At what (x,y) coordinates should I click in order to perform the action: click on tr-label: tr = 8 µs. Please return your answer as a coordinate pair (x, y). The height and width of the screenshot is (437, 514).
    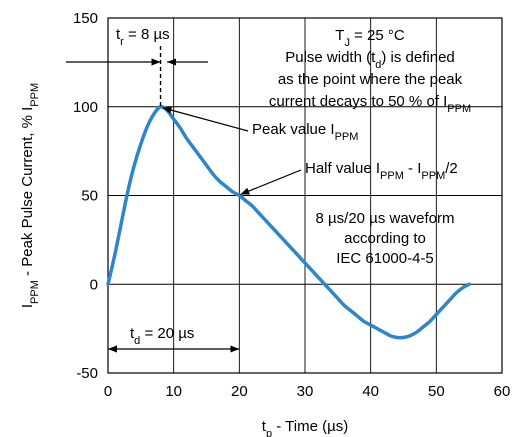
    Looking at the image, I should click on (143, 37).